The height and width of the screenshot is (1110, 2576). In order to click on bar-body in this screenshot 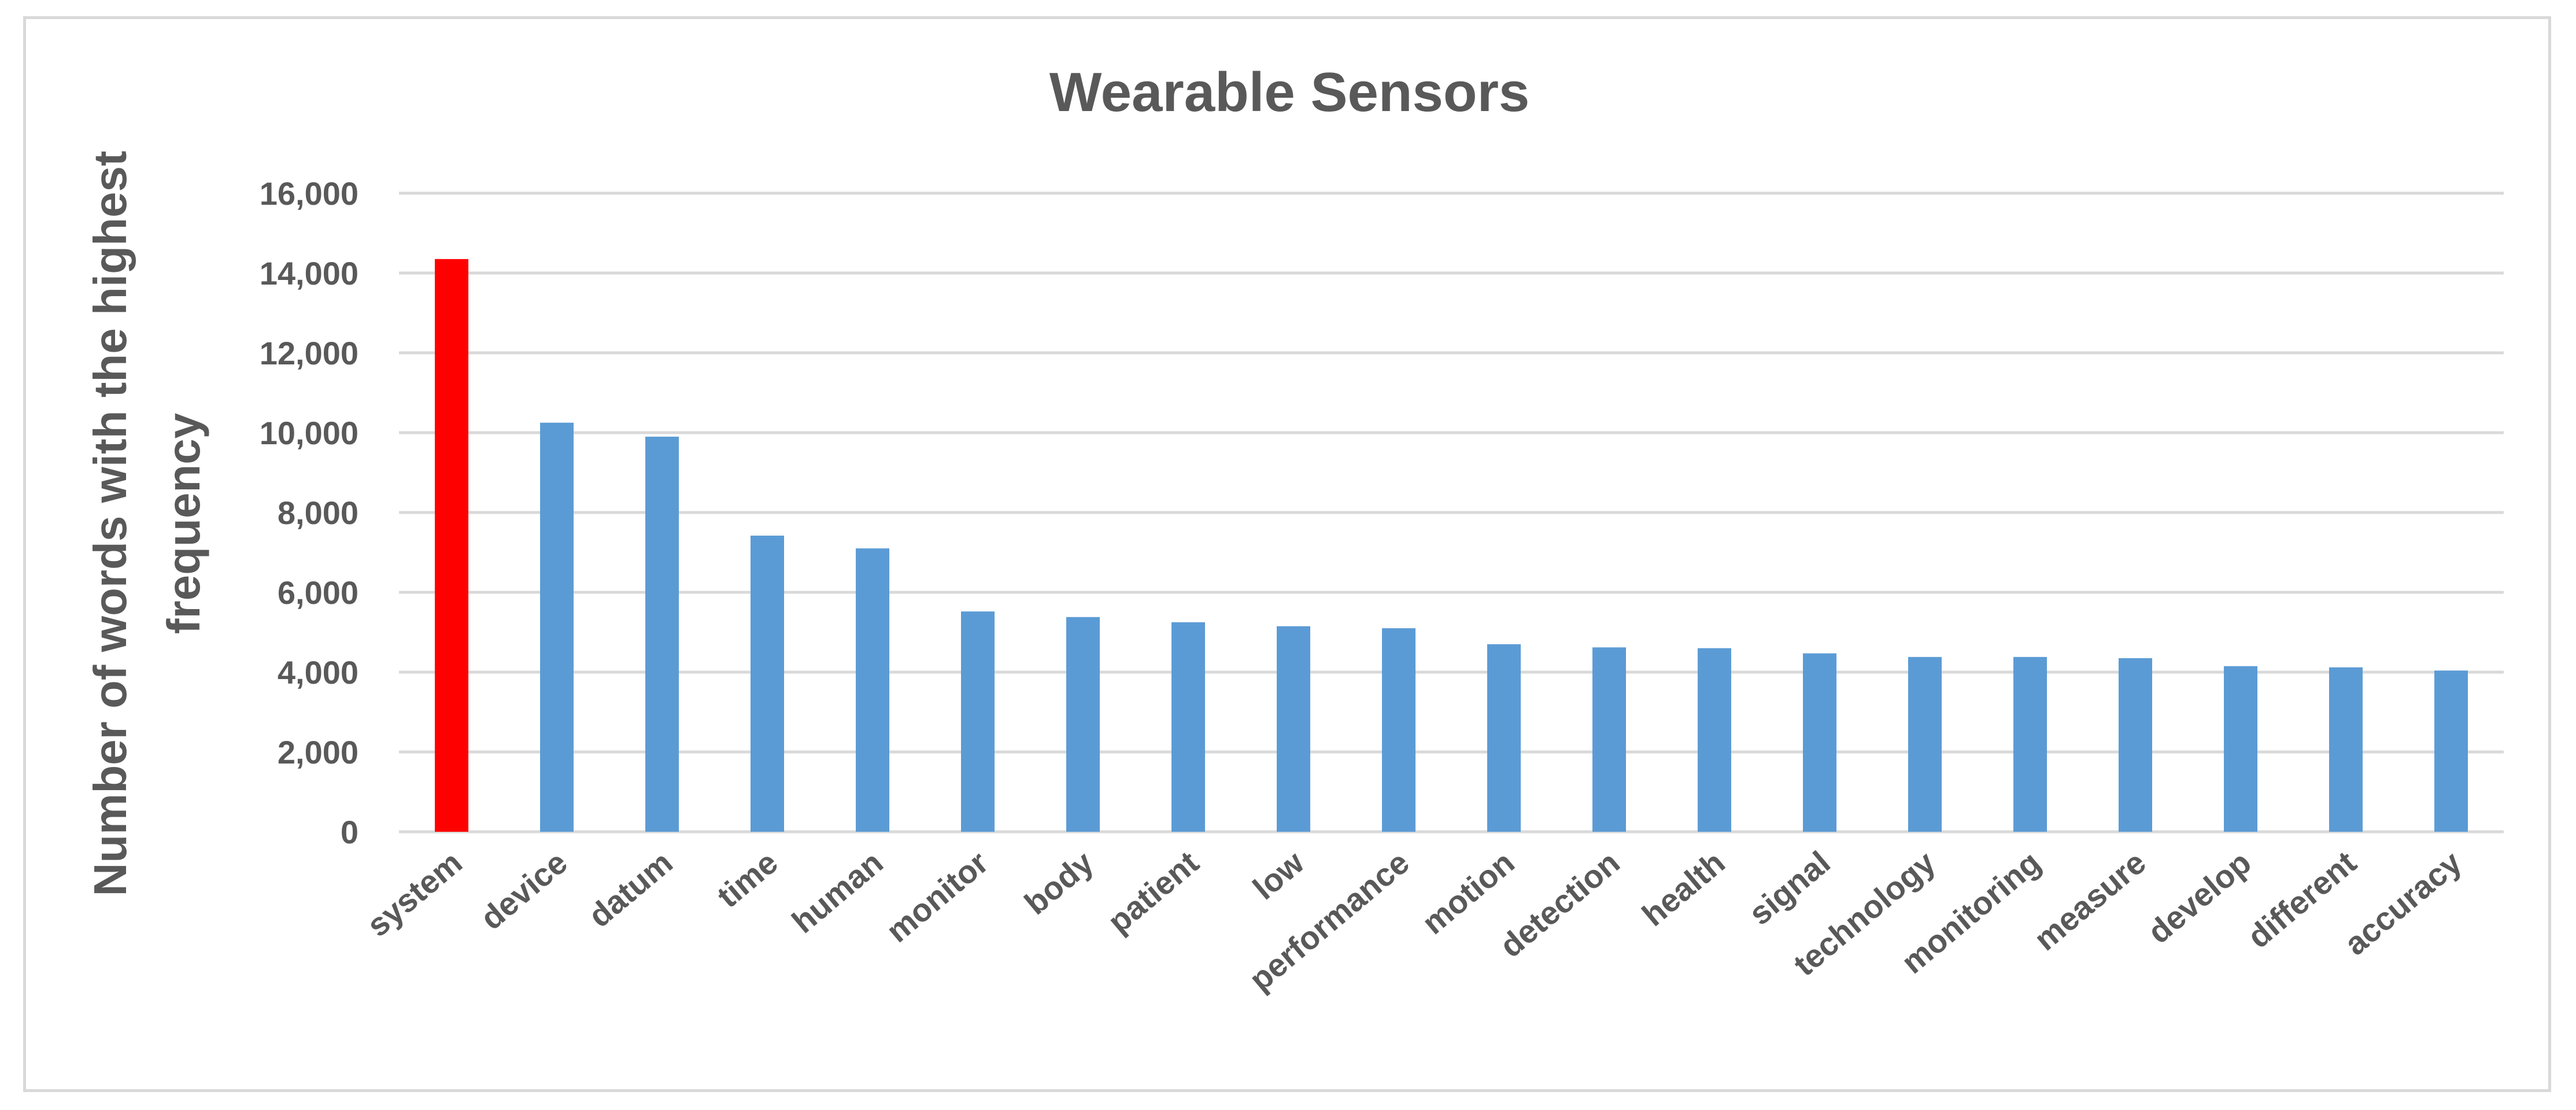, I will do `click(1083, 725)`.